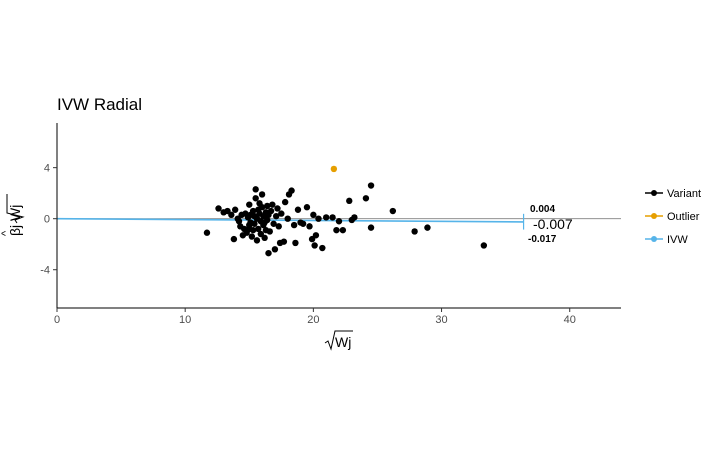  What do you see at coordinates (684, 194) in the screenshot?
I see `legend-variant-label: Variant` at bounding box center [684, 194].